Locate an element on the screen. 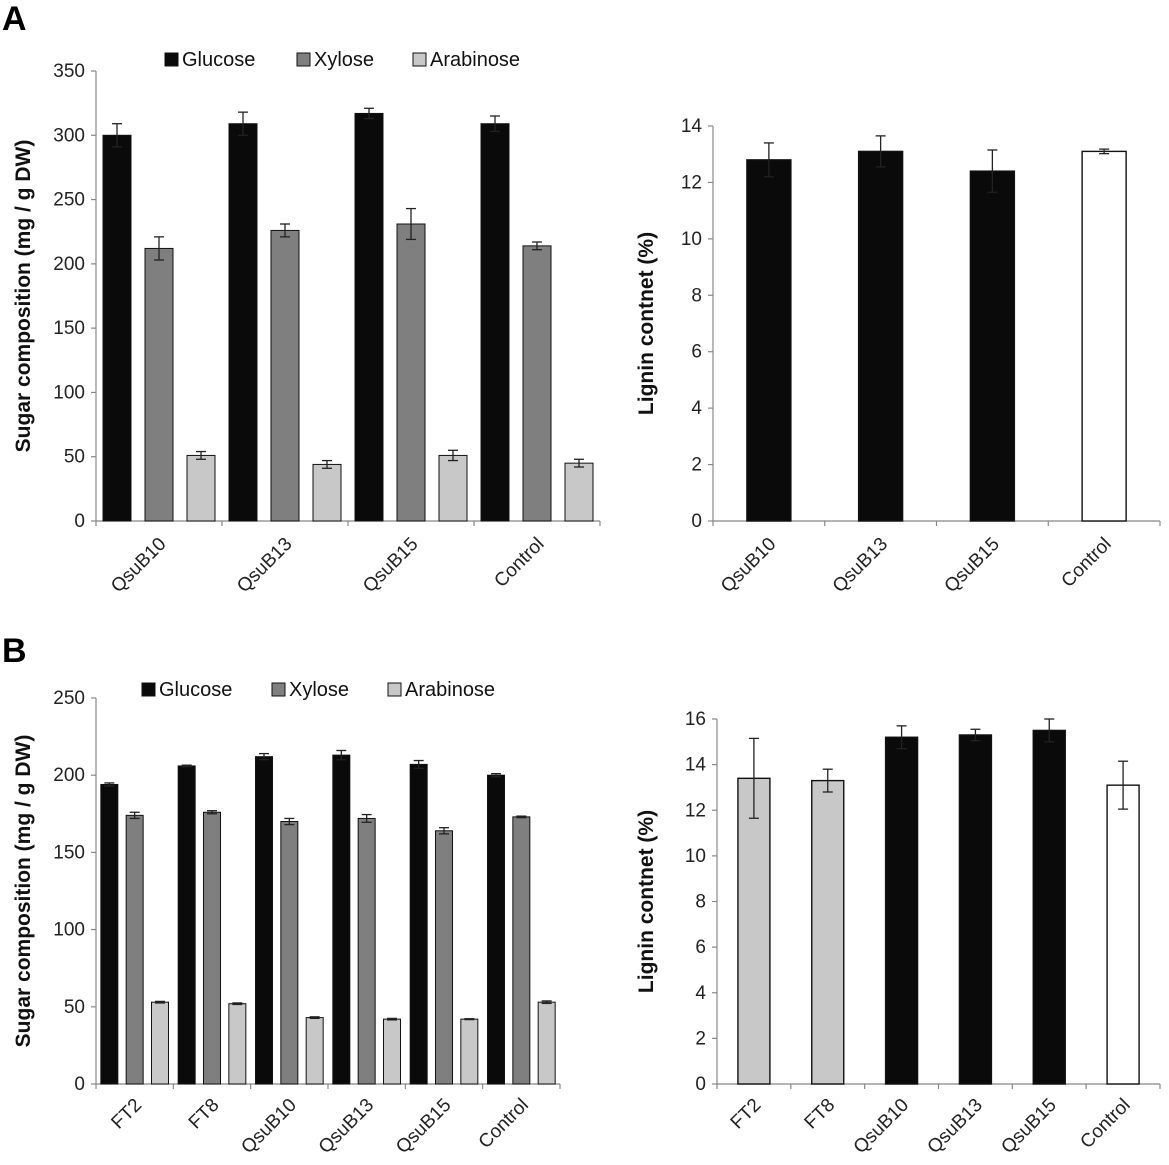 Image resolution: width=1169 pixels, height=1165 pixels. y-tick-label: 16 is located at coordinates (695, 719).